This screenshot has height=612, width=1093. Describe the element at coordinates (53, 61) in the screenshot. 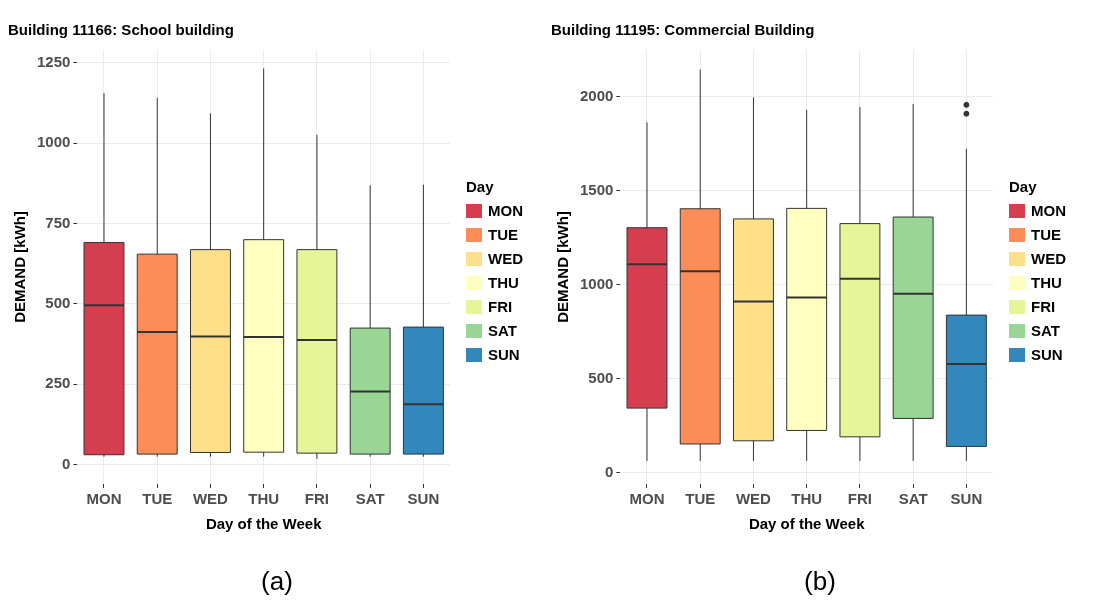

I see `y-tick-label: 1250` at that location.